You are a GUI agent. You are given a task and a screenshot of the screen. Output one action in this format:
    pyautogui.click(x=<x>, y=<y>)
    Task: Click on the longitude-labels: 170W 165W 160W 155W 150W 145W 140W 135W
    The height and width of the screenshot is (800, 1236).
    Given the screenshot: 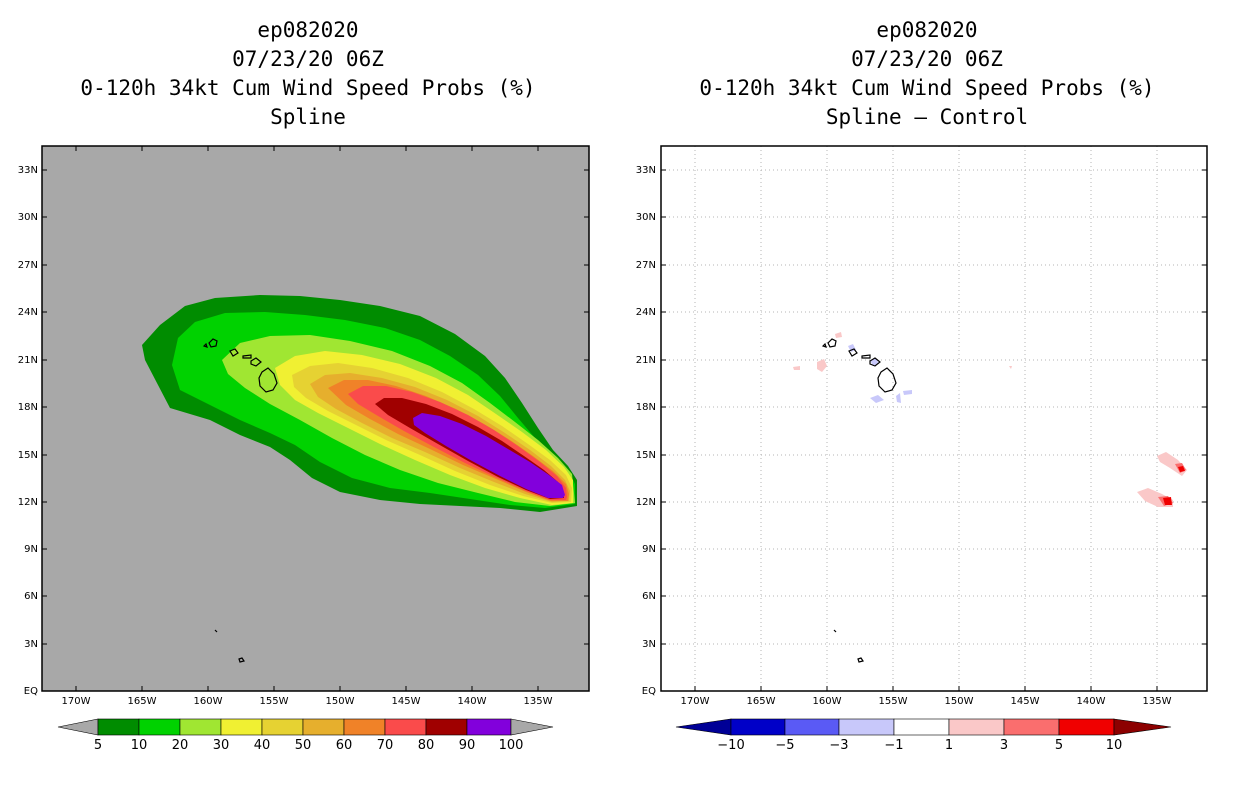 What is the action you would take?
    pyautogui.click(x=926, y=701)
    